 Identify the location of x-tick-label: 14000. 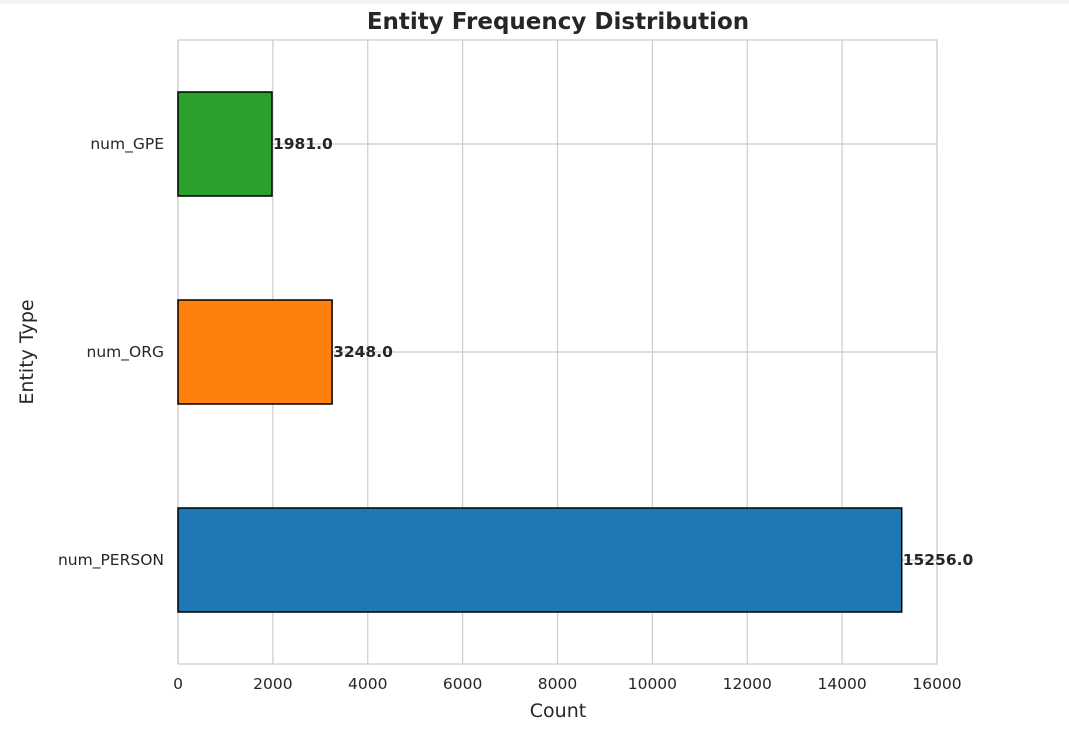
(841, 684).